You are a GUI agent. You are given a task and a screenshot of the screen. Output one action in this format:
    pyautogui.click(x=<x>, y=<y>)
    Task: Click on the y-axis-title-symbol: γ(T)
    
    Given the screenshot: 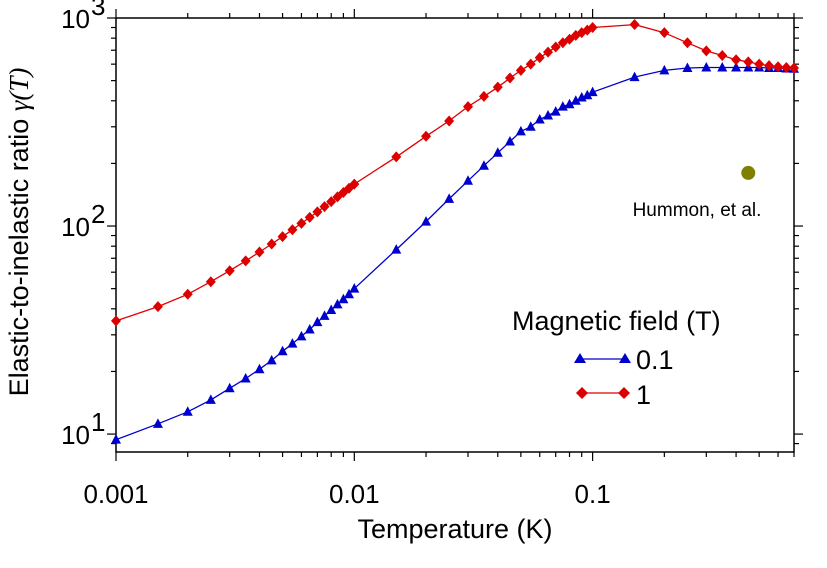 What is the action you would take?
    pyautogui.click(x=19, y=90)
    